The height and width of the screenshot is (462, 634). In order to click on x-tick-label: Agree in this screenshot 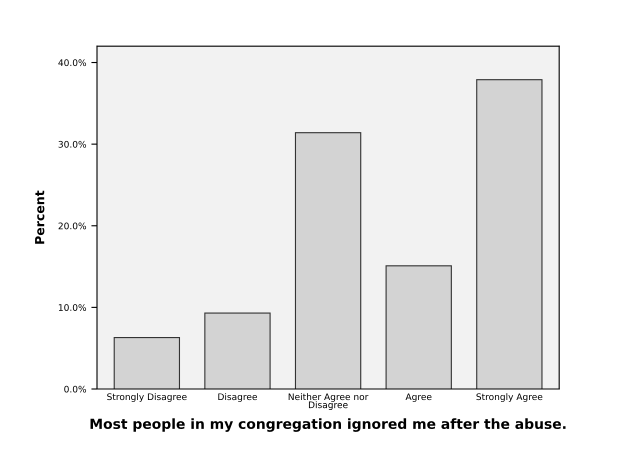, I will do `click(419, 397)`.